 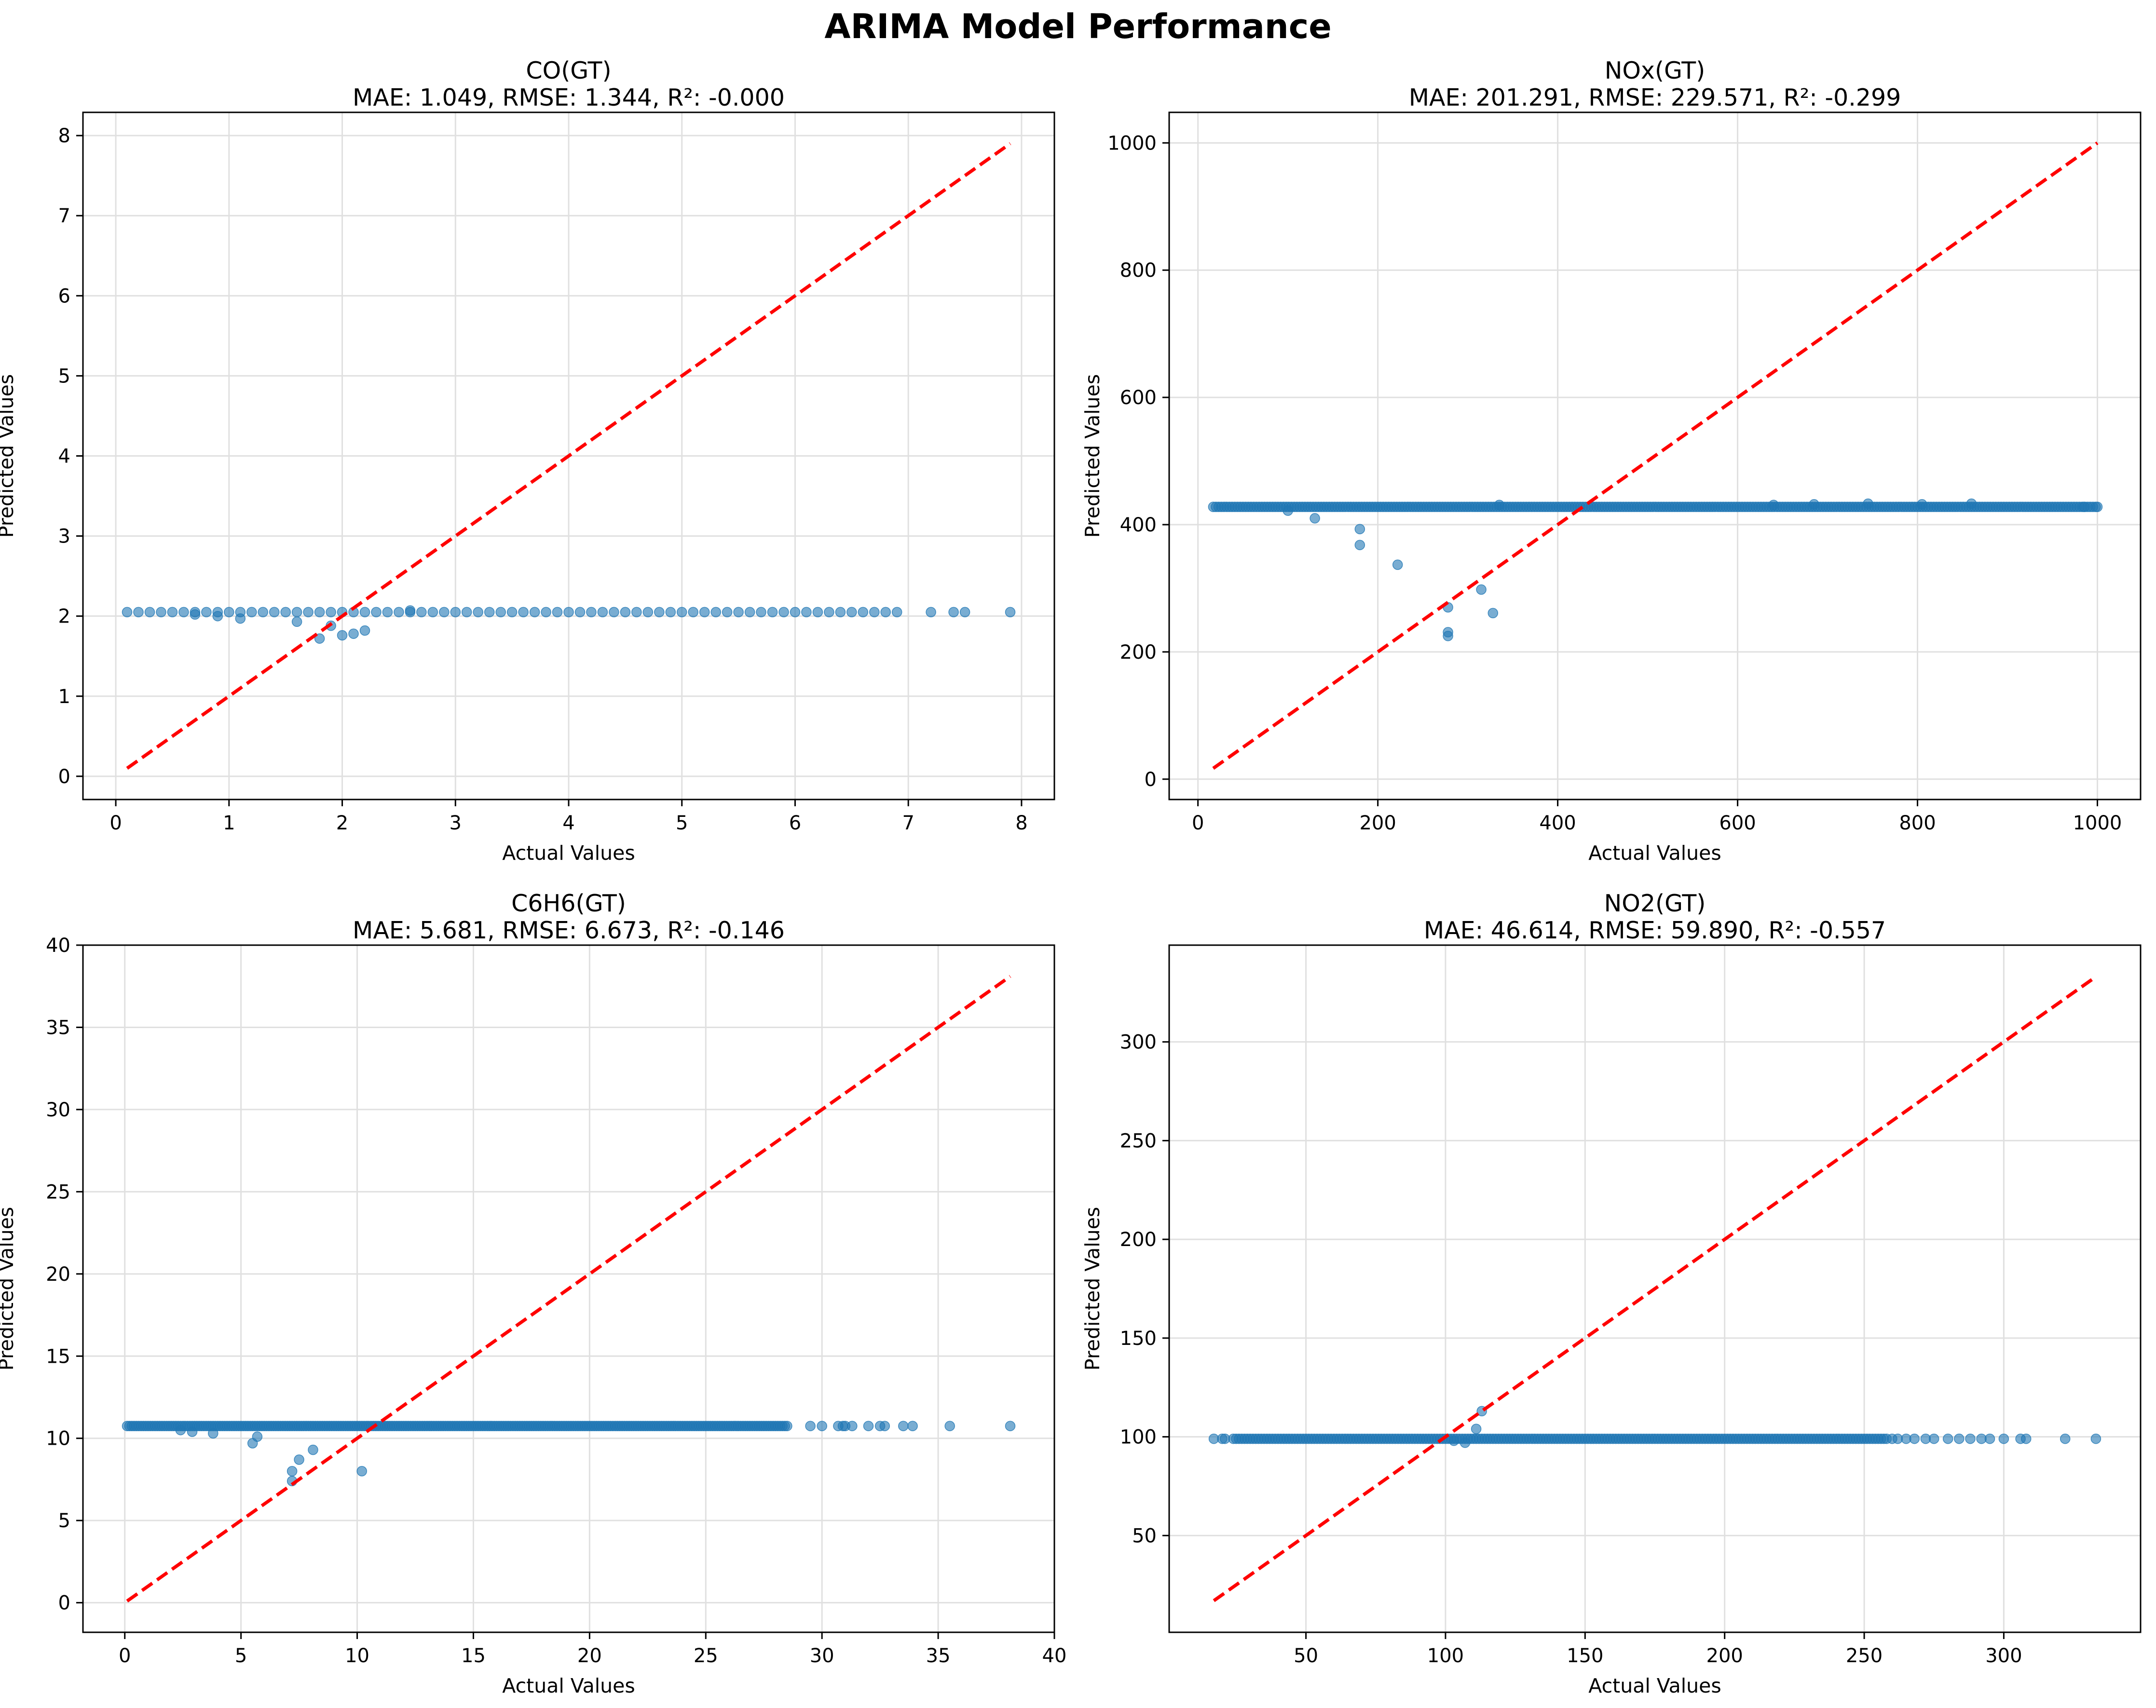 What do you see at coordinates (569, 930) in the screenshot?
I see `subplot-metrics: MAE: 5.681, RMSE: 6.673, R²: -0.146` at bounding box center [569, 930].